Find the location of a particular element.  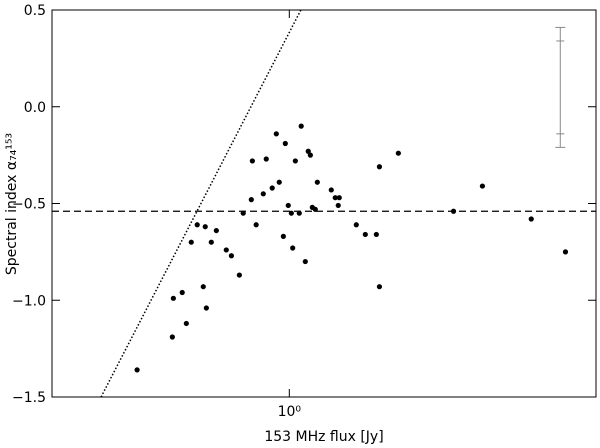

x-axis-label: 153 MHz flux [Jy] is located at coordinates (323, 437).